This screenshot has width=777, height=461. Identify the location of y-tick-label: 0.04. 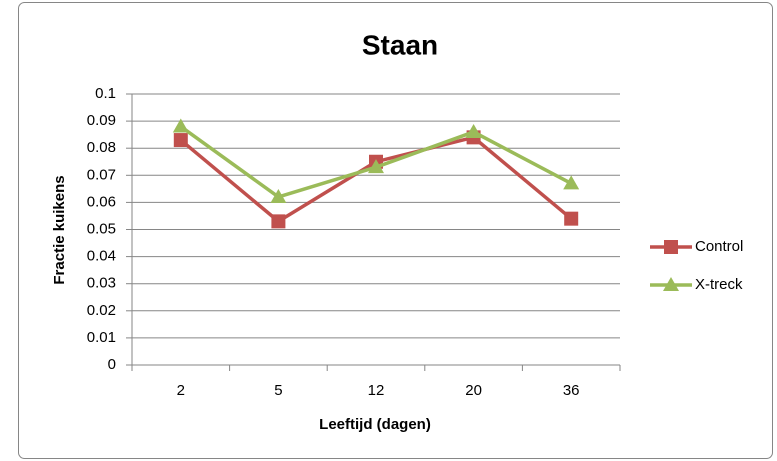
(101, 256).